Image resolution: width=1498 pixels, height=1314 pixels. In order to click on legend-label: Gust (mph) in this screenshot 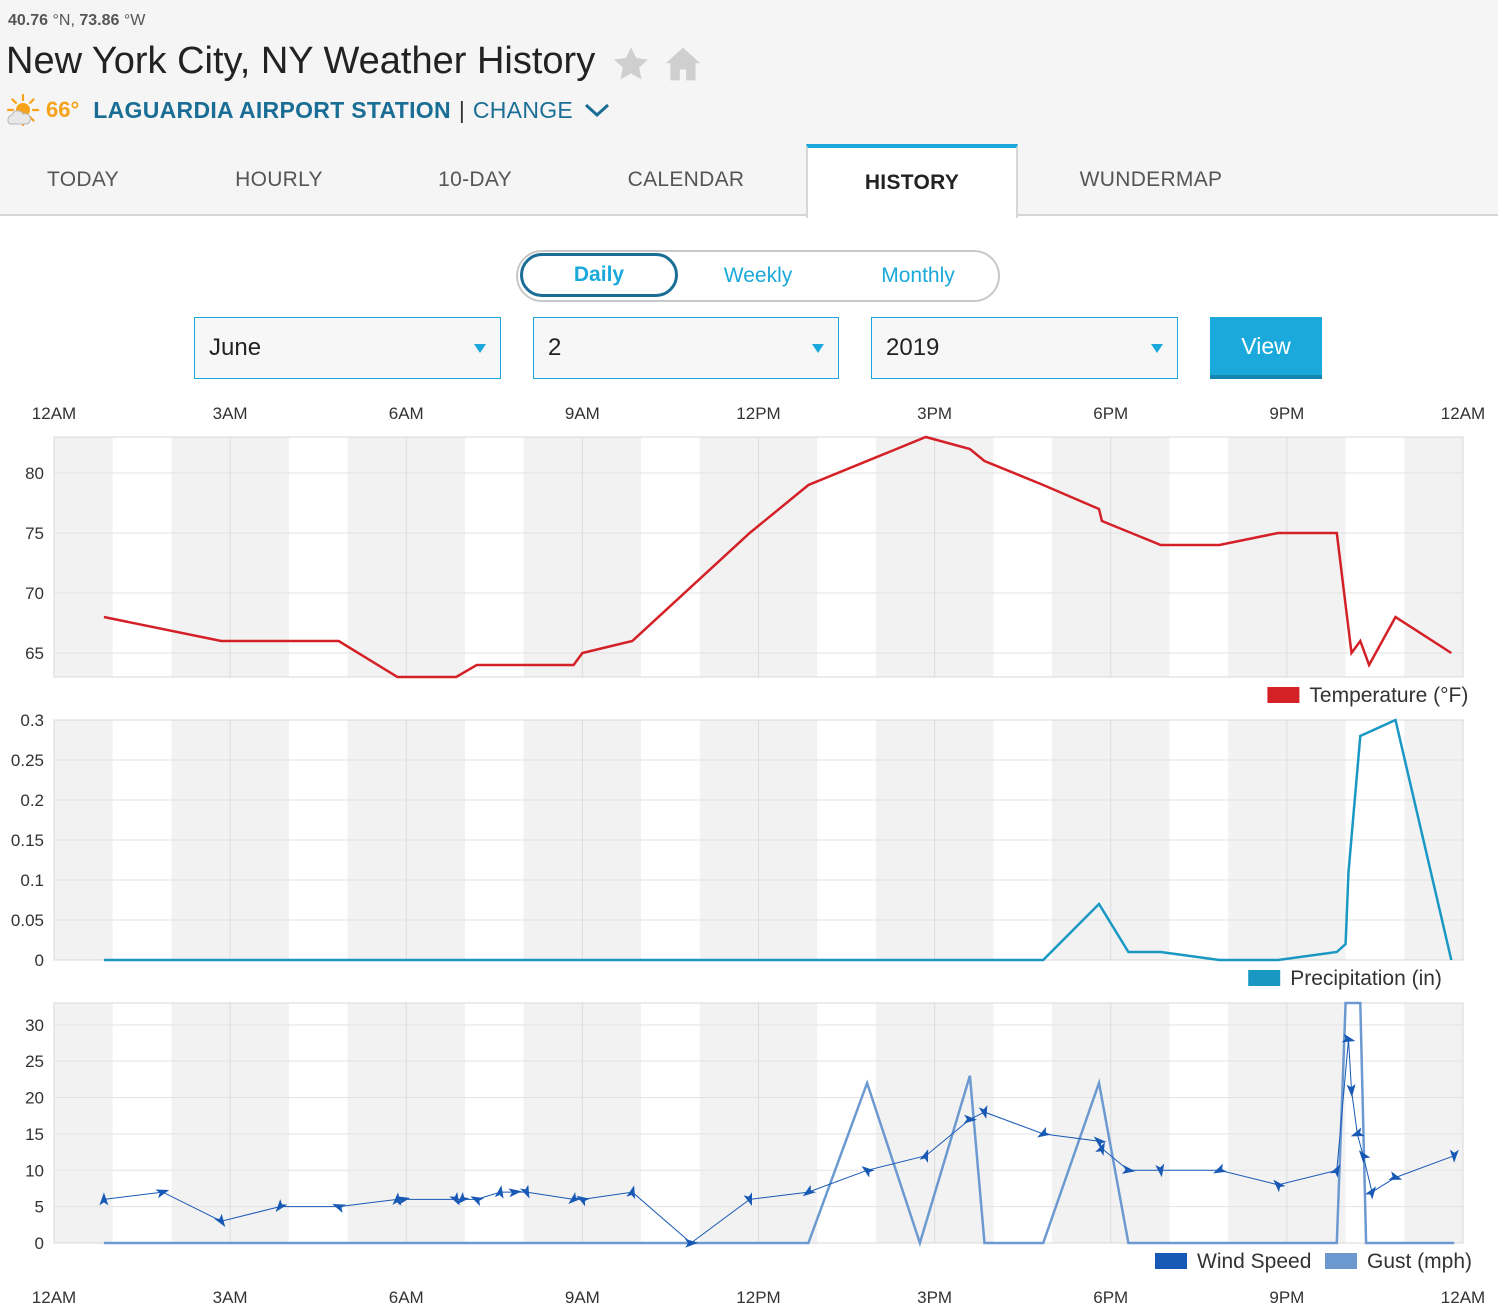, I will do `click(1419, 1261)`.